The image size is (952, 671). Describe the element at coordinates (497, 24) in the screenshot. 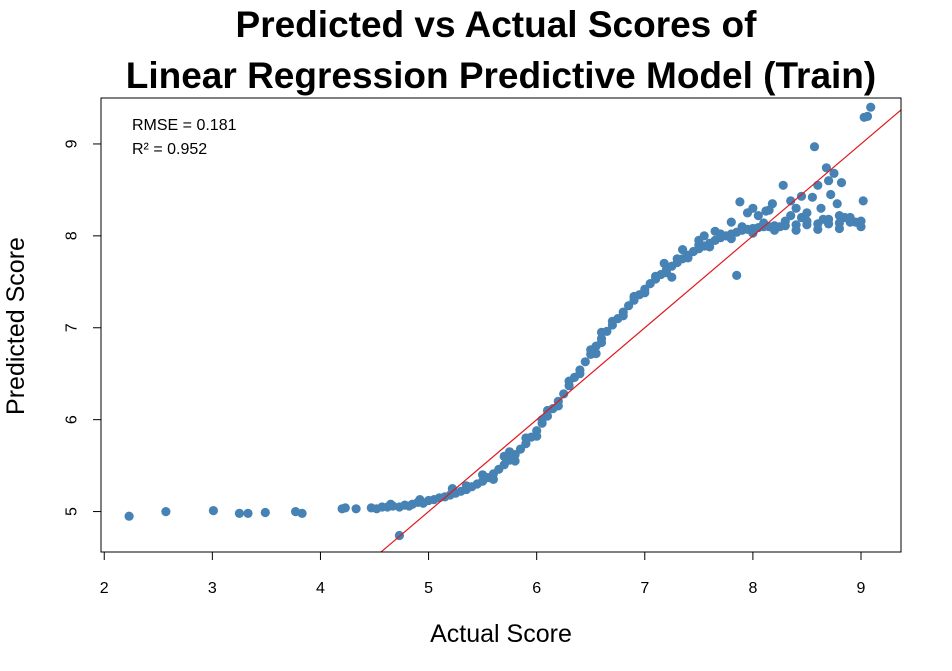

I see `chart-title-line-1: Predicted vs Actual Scores of` at that location.